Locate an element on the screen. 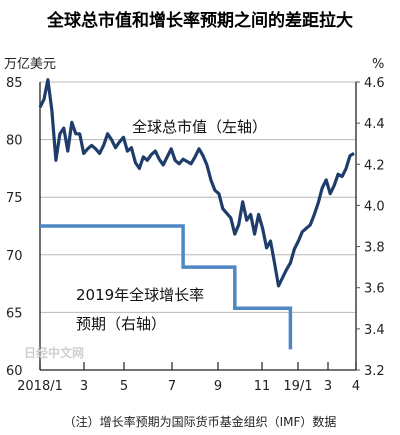 This screenshot has height=435, width=400. right-axis-ticks: 4.6 4.4 4.2 4.0 3.8 3.6 3.4 3.2 is located at coordinates (370, 227).